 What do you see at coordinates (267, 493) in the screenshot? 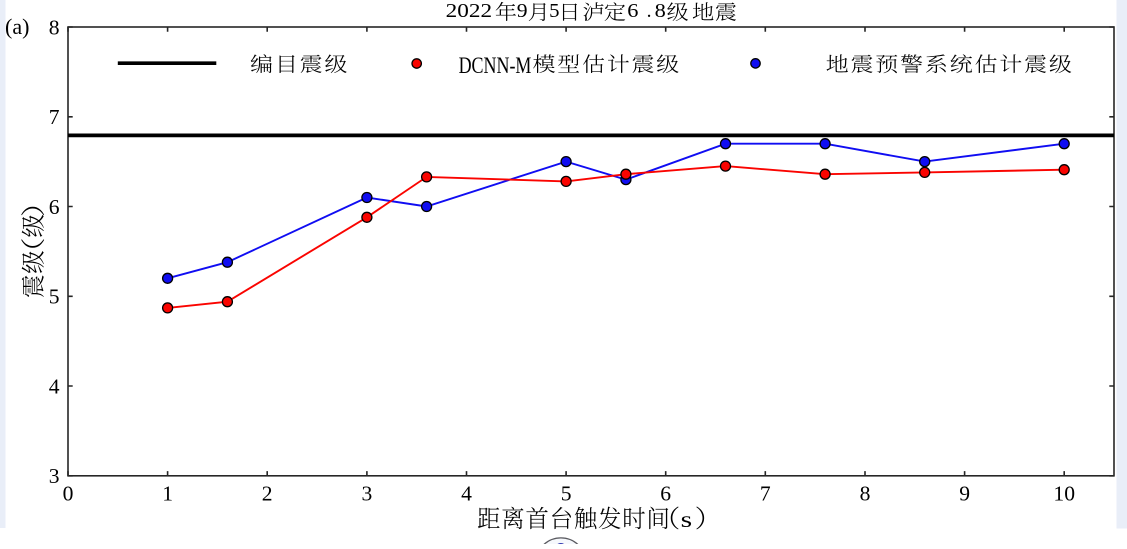
I see `svg-text: 2` at bounding box center [267, 493].